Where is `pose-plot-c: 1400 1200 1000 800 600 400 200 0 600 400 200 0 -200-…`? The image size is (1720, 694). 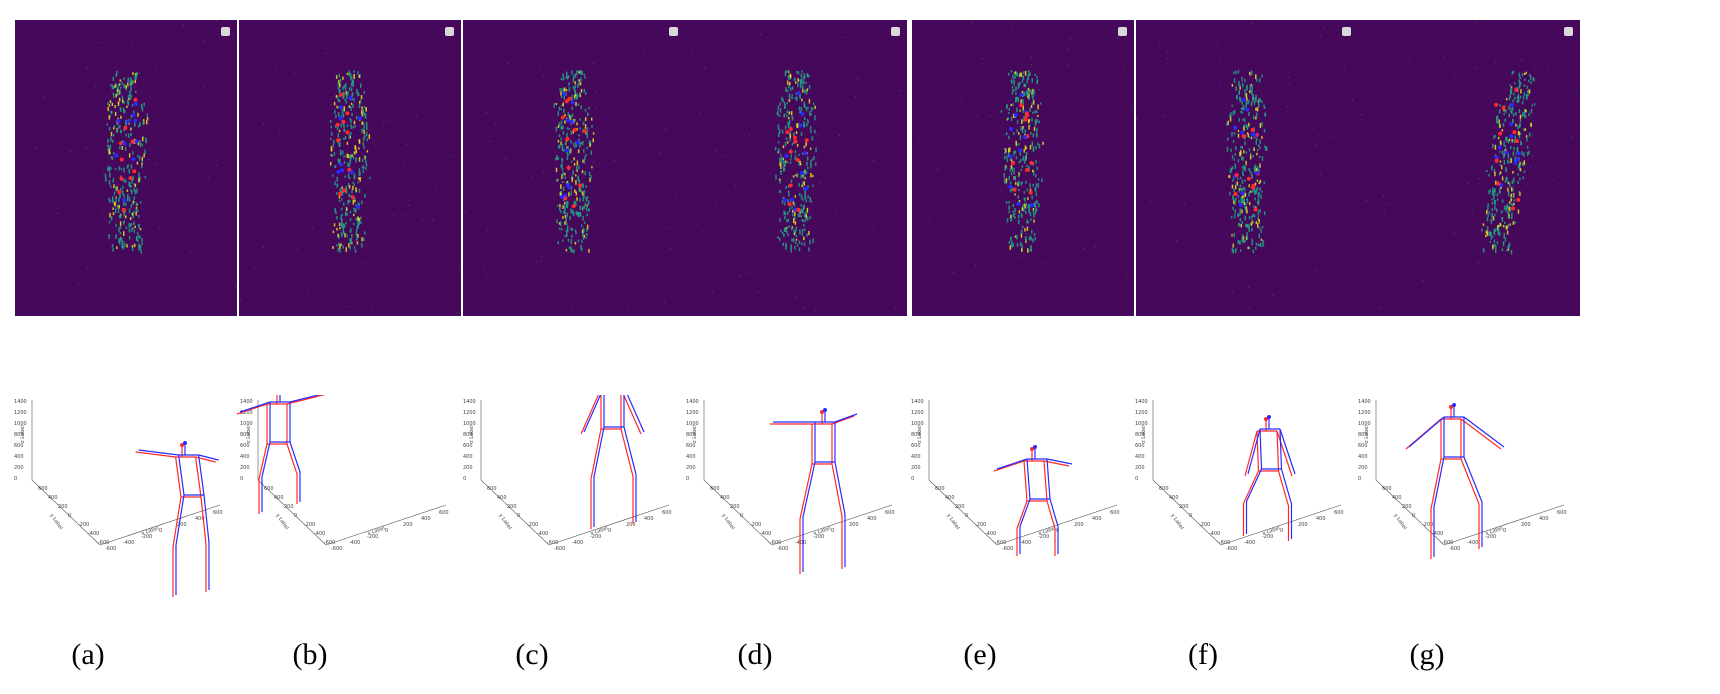
pose-plot-c: 1400 1200 1000 800 600 400 200 0 600 400 200 0 -200-… is located at coordinates (575, 489).